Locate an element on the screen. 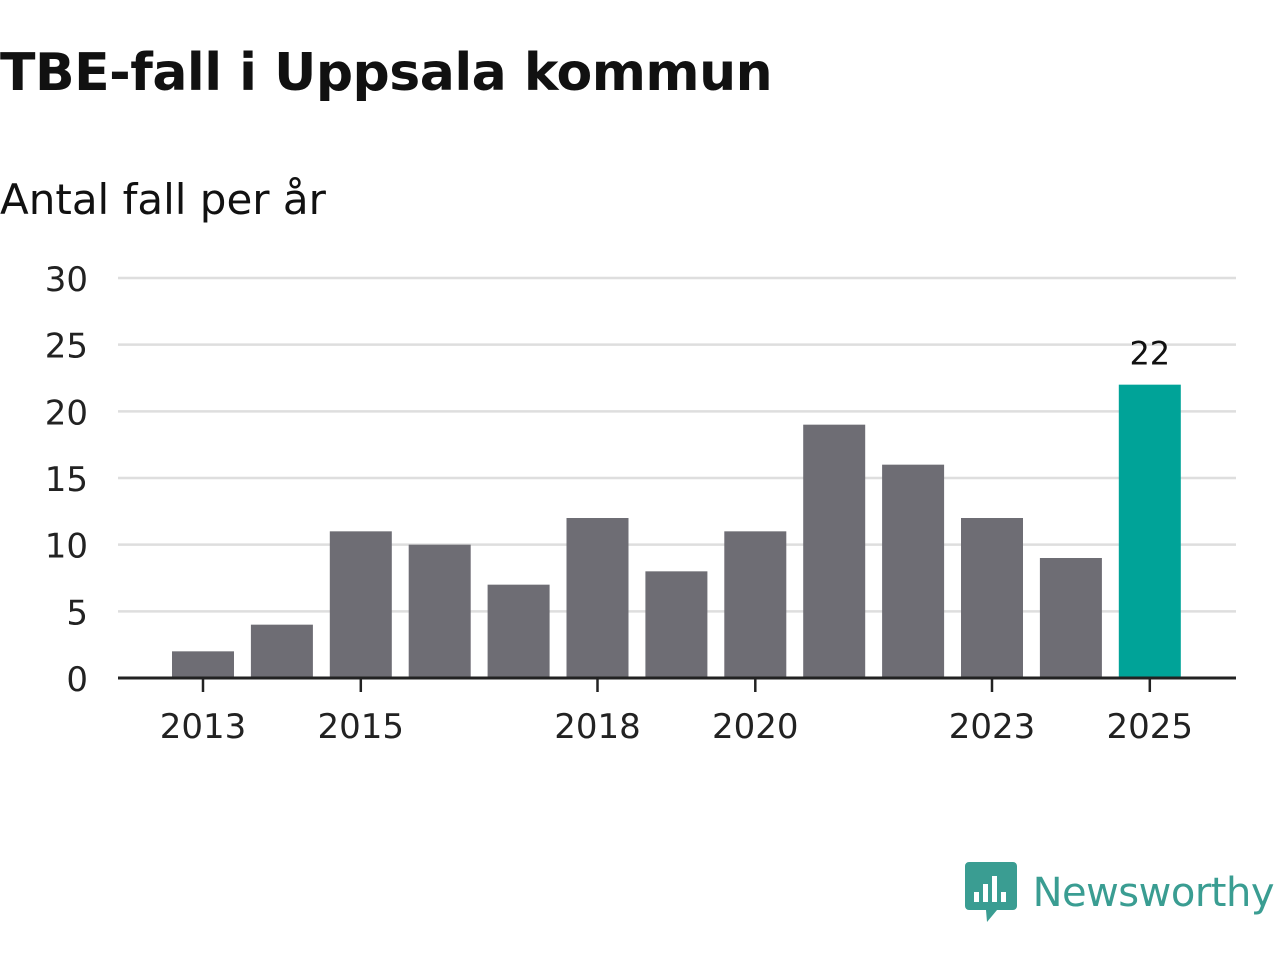  bar-2014 is located at coordinates (281, 651).